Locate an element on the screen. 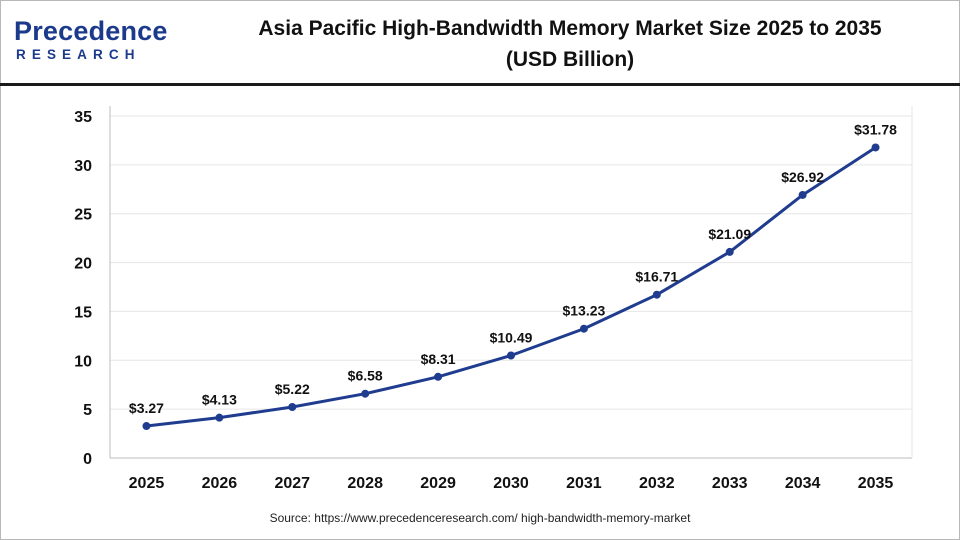 This screenshot has height=540, width=960. logo-subtitle: RESEARCH is located at coordinates (78, 54).